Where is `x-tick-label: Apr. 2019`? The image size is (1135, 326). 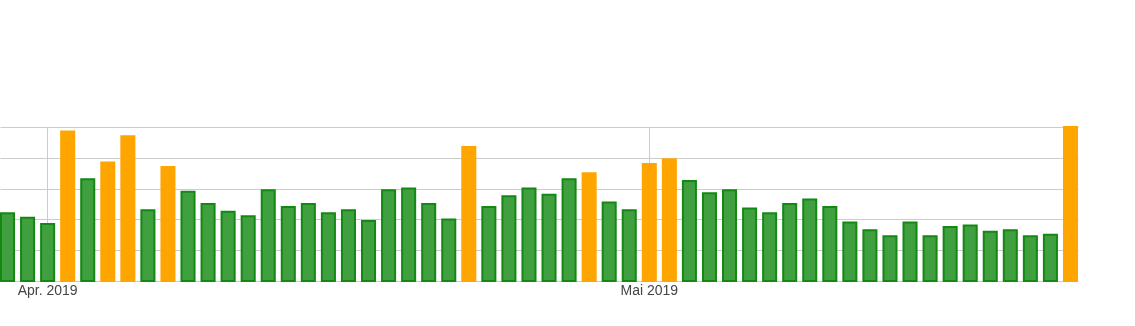 x-tick-label: Apr. 2019 is located at coordinates (47, 289).